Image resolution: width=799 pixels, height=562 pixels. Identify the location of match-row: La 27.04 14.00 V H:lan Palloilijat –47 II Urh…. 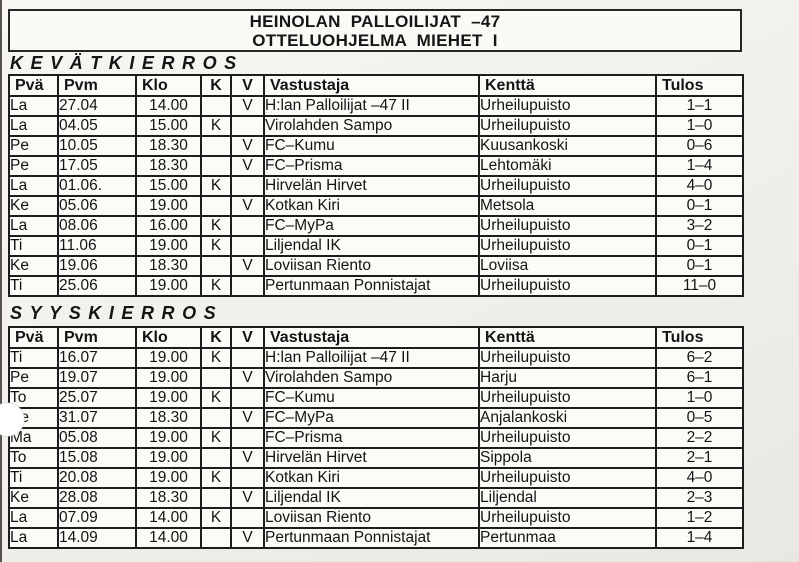
(376, 106).